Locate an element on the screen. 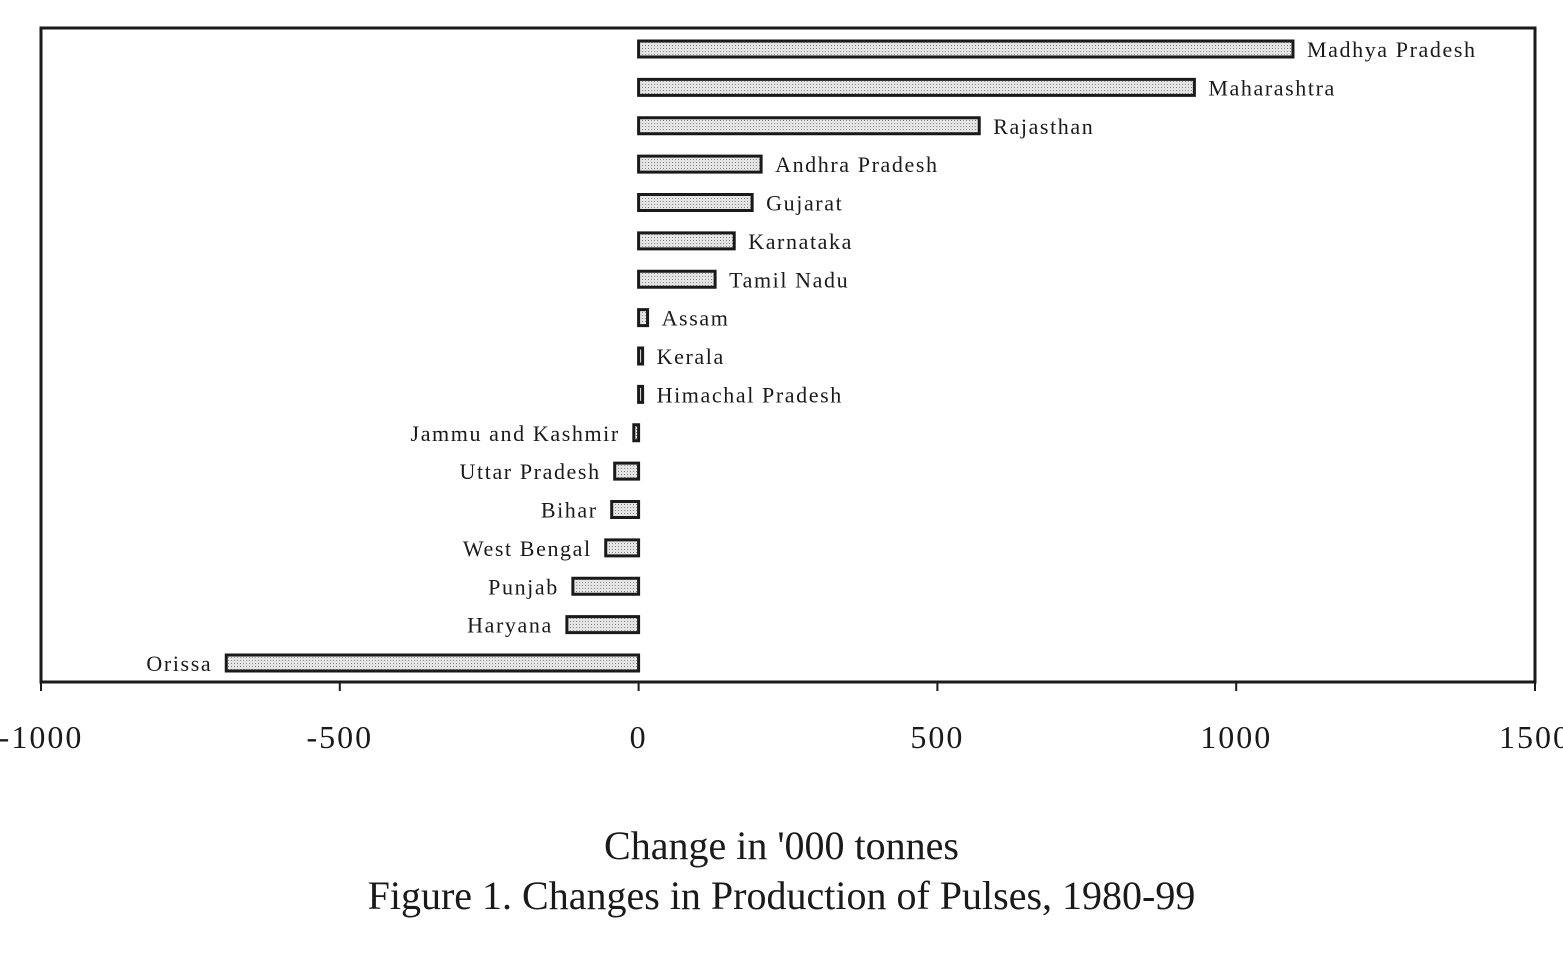 The width and height of the screenshot is (1563, 959). bar-label: Maharashtra is located at coordinates (1272, 87).